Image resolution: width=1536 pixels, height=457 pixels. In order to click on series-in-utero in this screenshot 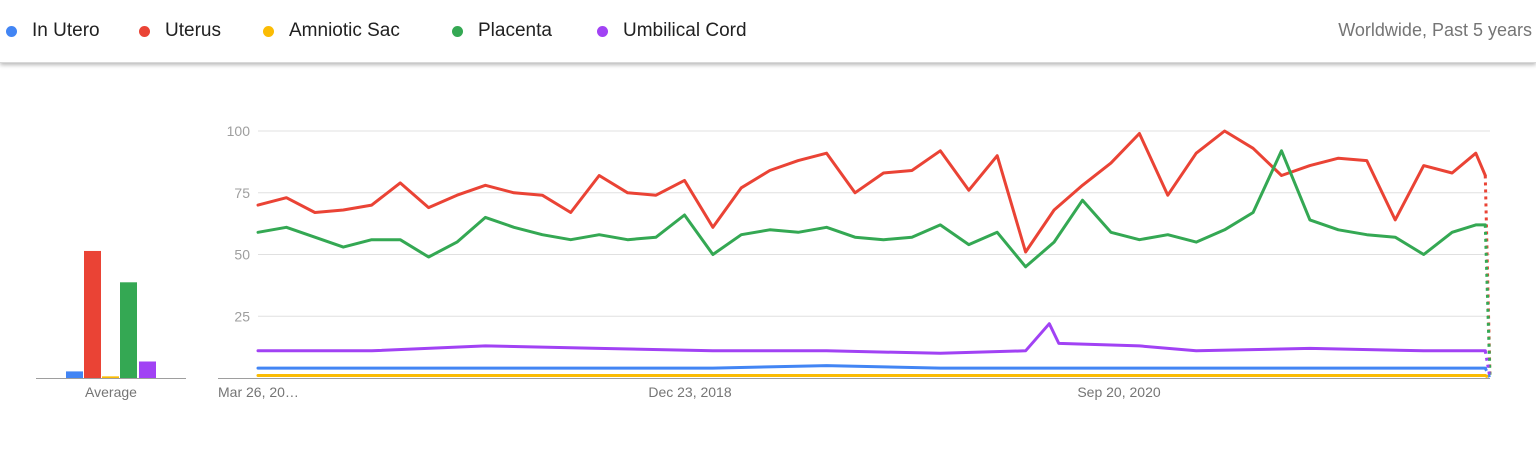, I will do `click(874, 371)`.